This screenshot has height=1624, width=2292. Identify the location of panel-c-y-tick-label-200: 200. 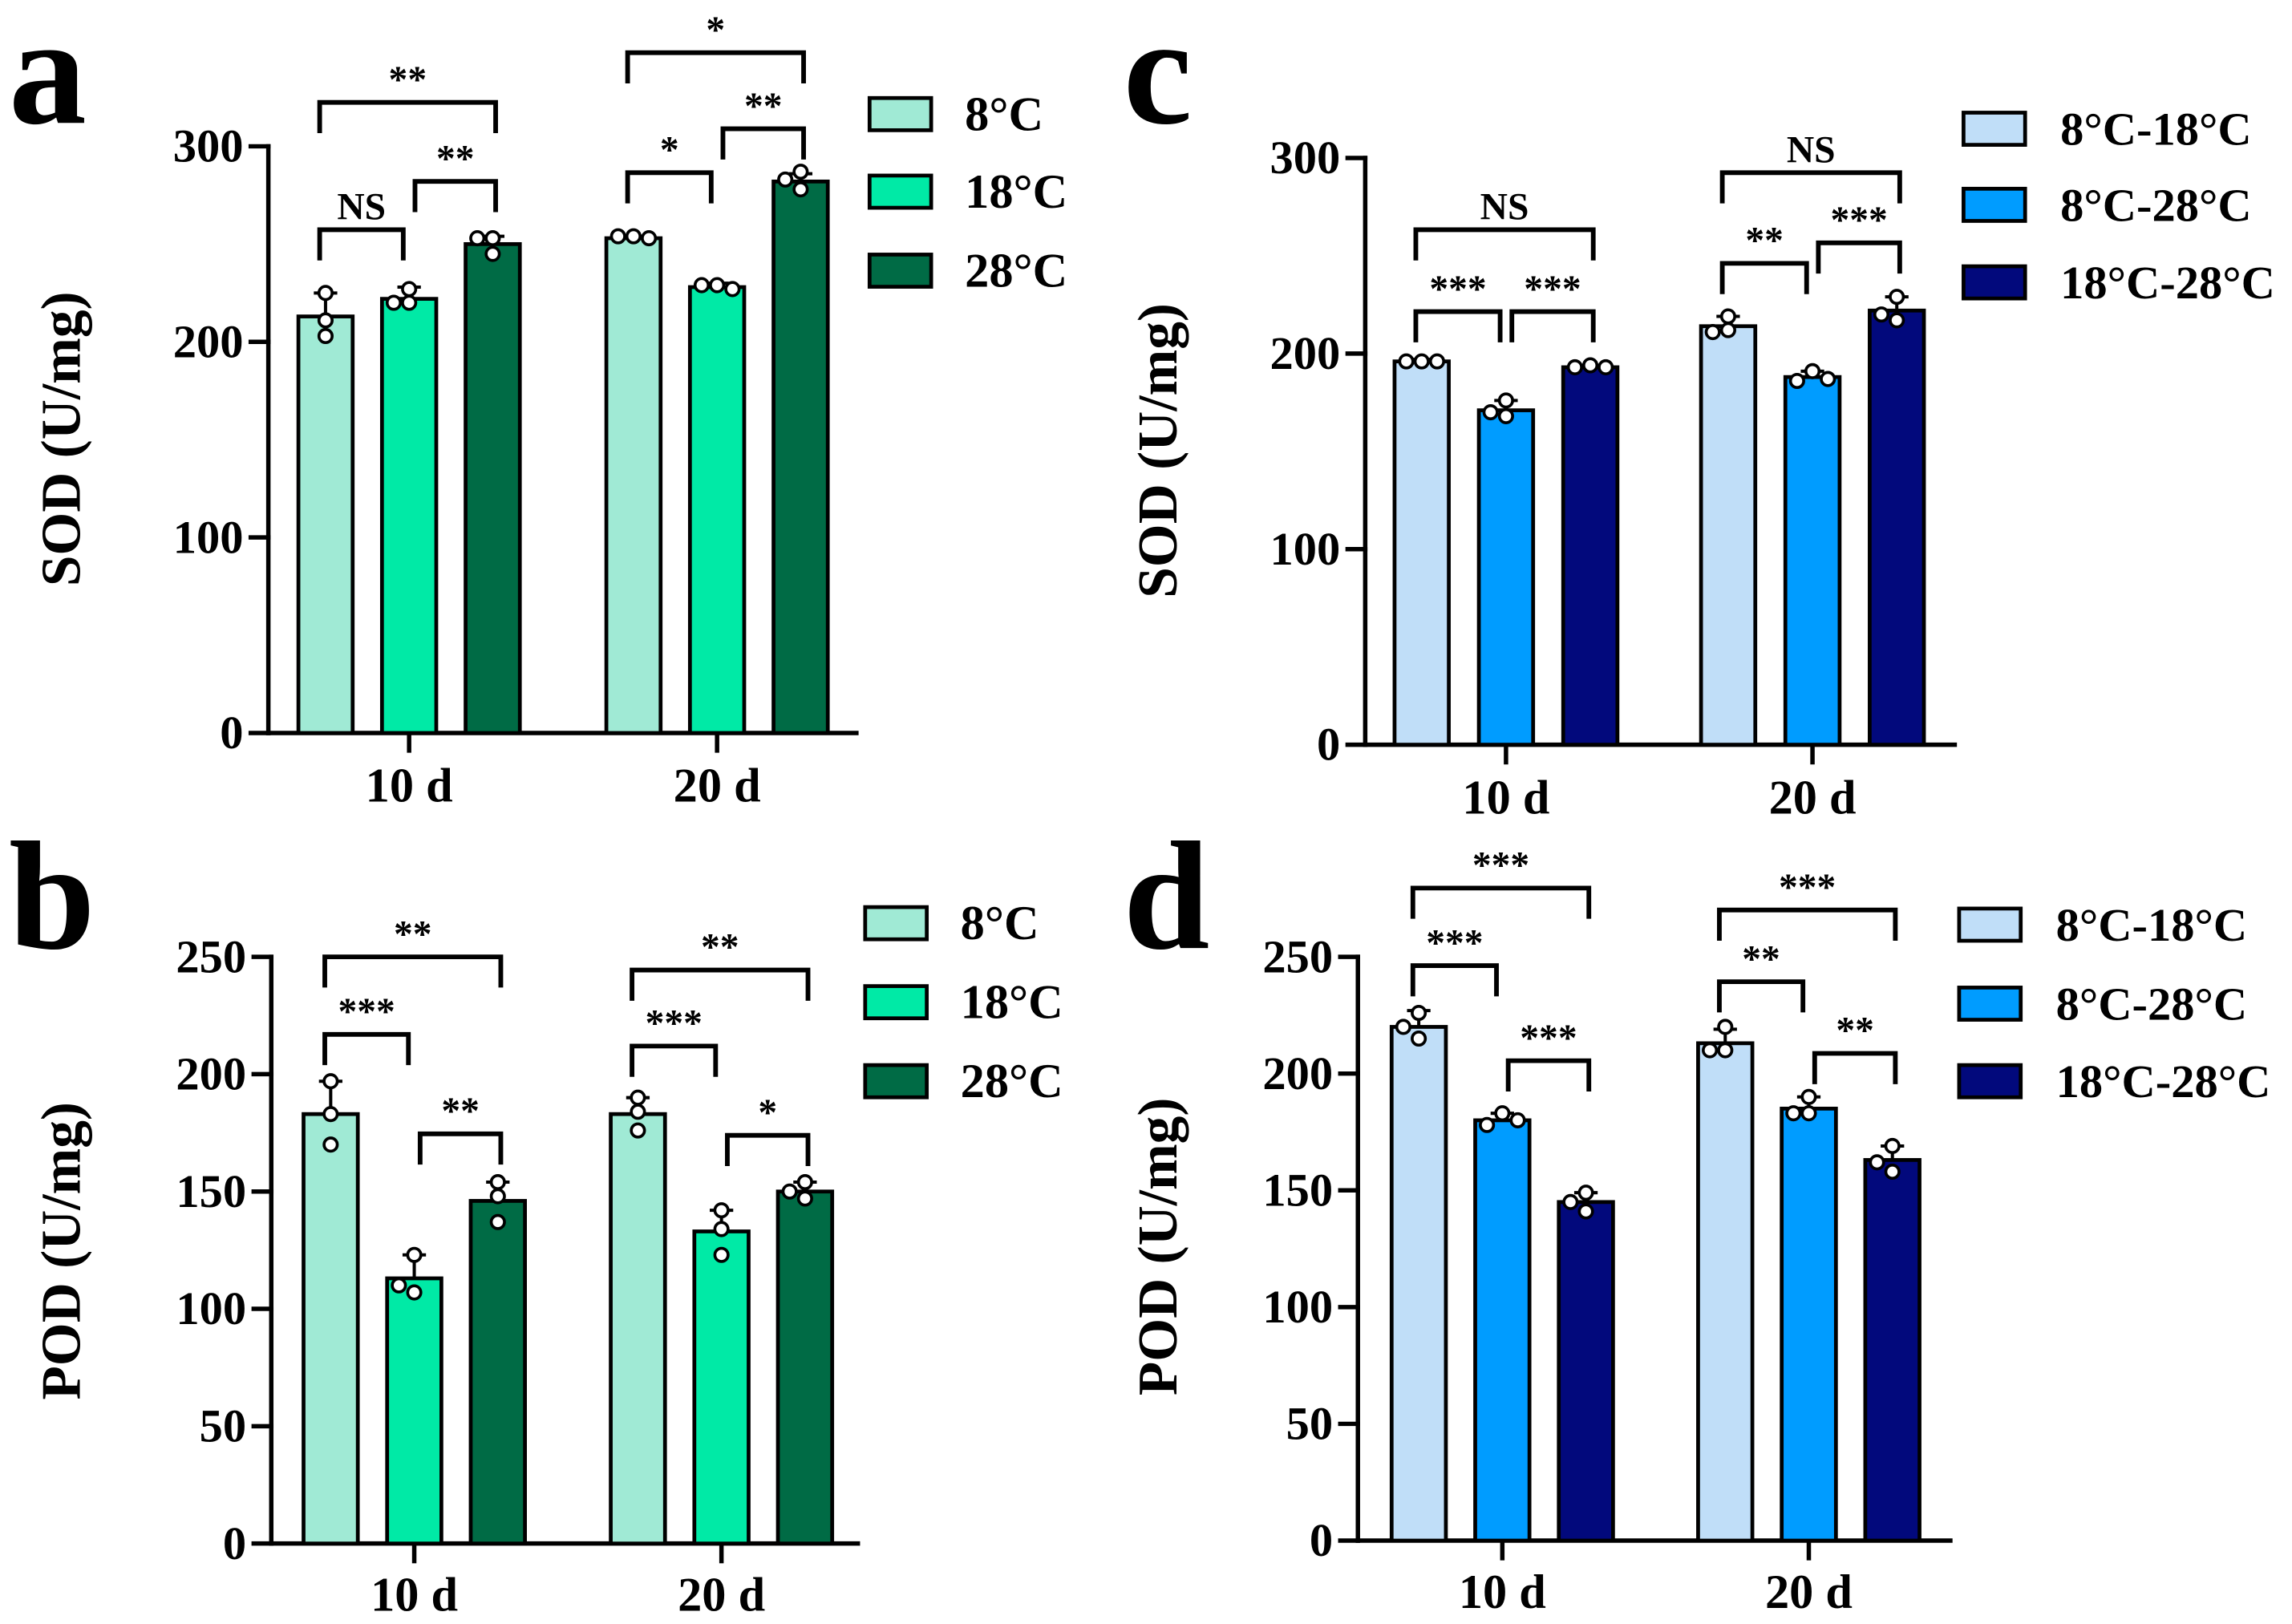
(1305, 353).